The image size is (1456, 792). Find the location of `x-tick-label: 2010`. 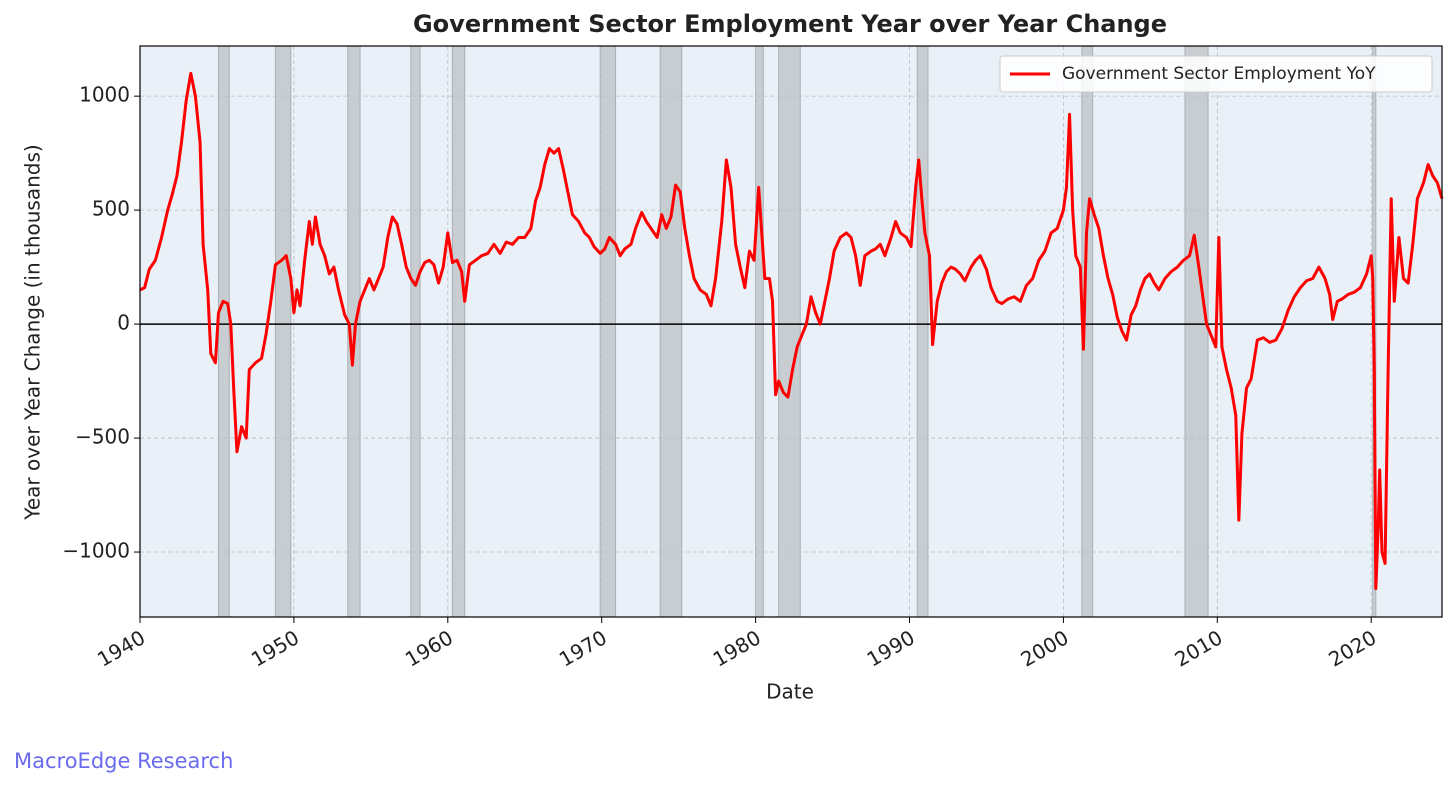

x-tick-label: 2010 is located at coordinates (1198, 648).